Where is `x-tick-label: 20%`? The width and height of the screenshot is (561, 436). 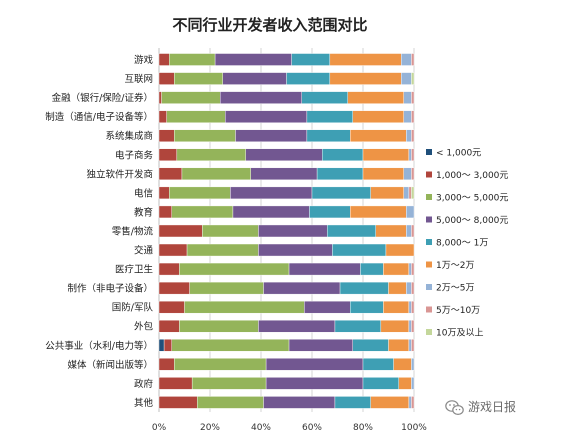
x-tick-label: 20% is located at coordinates (210, 427).